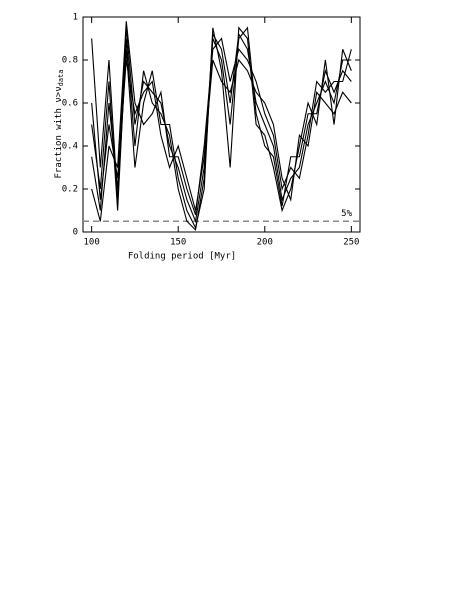 This screenshot has height=599, width=463. I want to click on x-tick-label: 100, so click(92, 243).